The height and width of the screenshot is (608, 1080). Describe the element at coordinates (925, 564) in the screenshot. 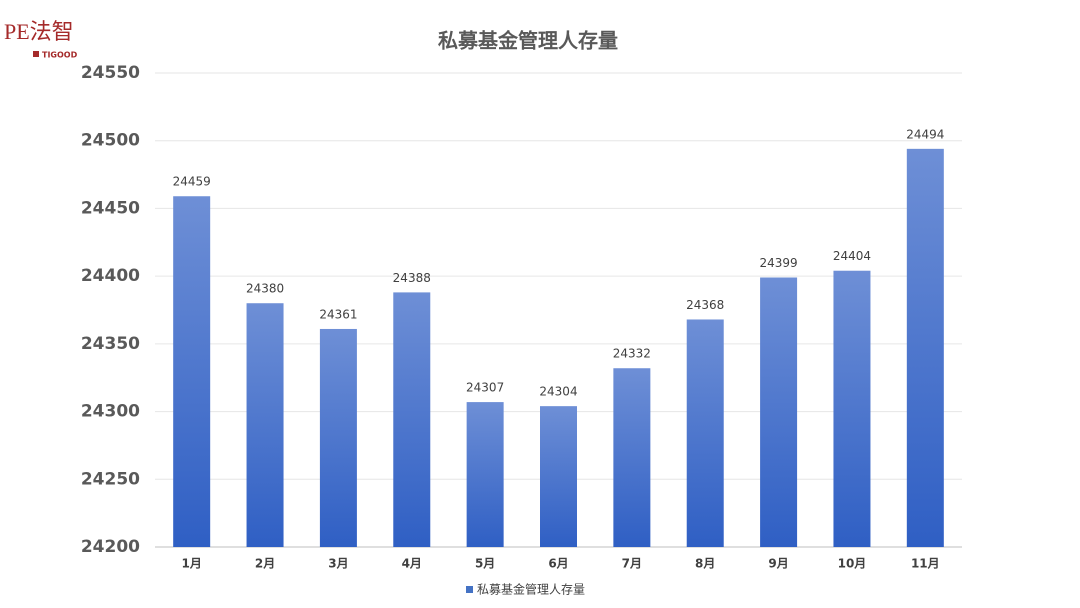

I see `x-tick-label: 11月` at that location.